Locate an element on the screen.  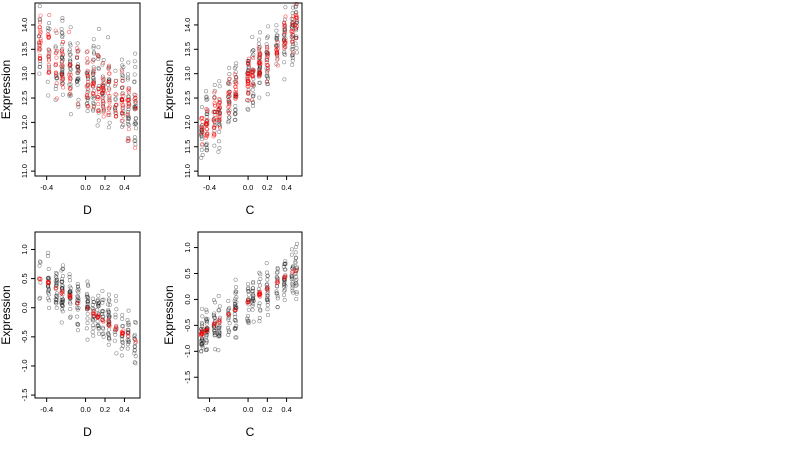
x-tick-label: 0.2 is located at coordinates (105, 187).